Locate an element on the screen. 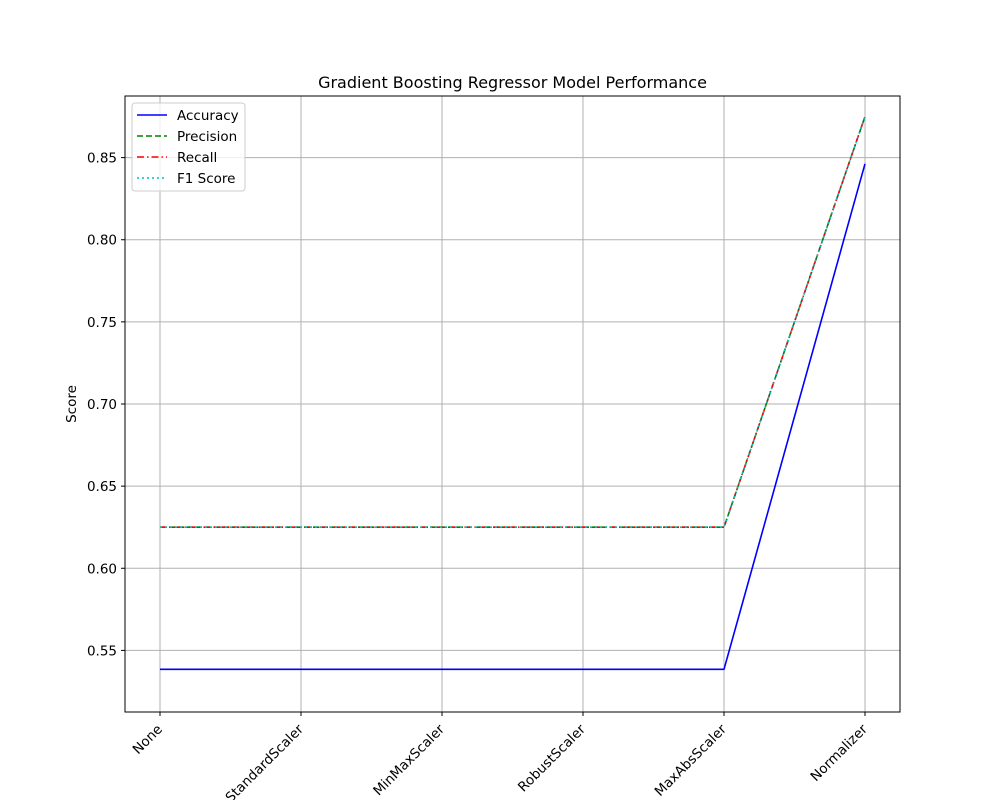 The height and width of the screenshot is (800, 1000). y-axis-label: Score is located at coordinates (72, 404).